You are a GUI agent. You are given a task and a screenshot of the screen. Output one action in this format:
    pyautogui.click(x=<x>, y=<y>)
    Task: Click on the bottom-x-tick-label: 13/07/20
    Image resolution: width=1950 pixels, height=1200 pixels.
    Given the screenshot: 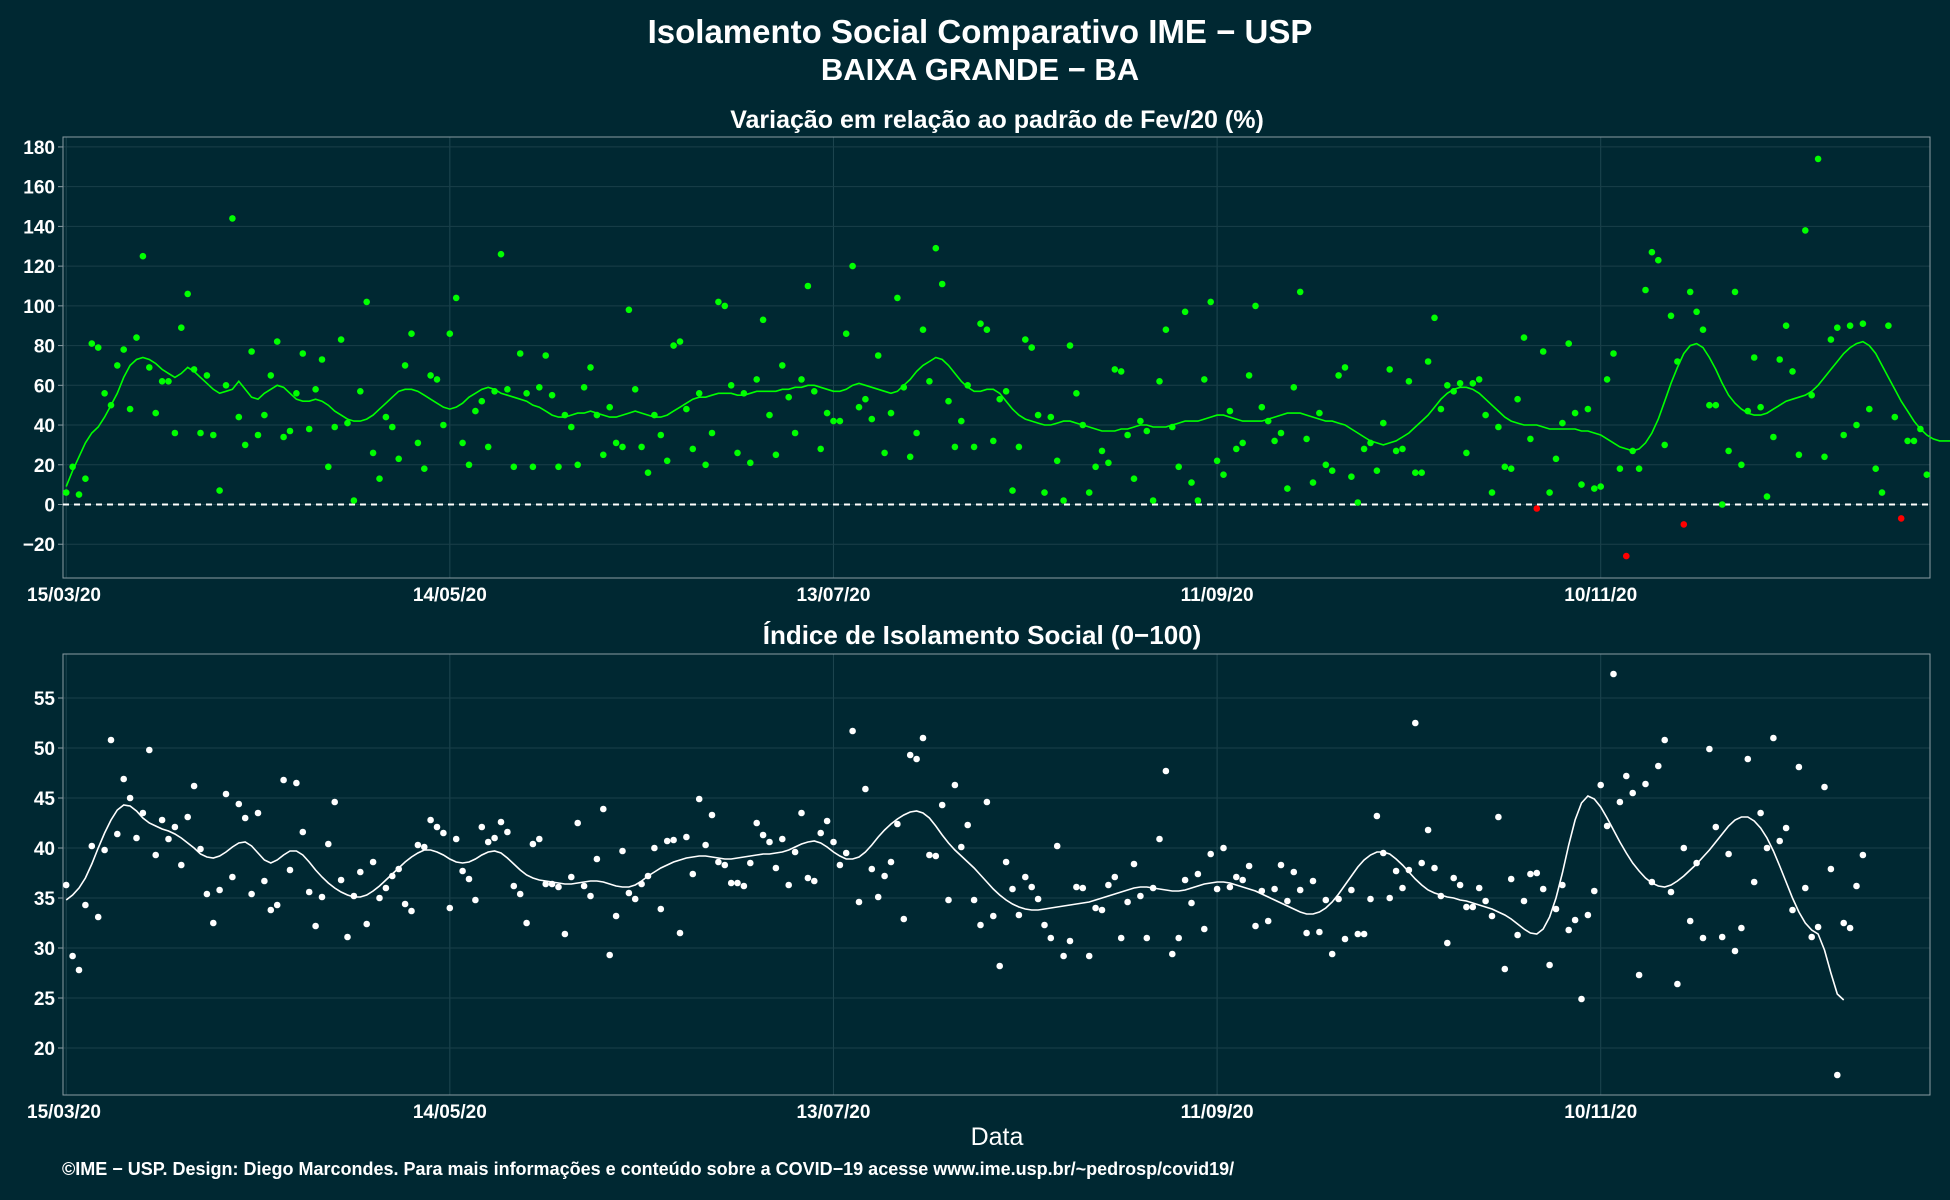 What is the action you would take?
    pyautogui.click(x=833, y=1112)
    